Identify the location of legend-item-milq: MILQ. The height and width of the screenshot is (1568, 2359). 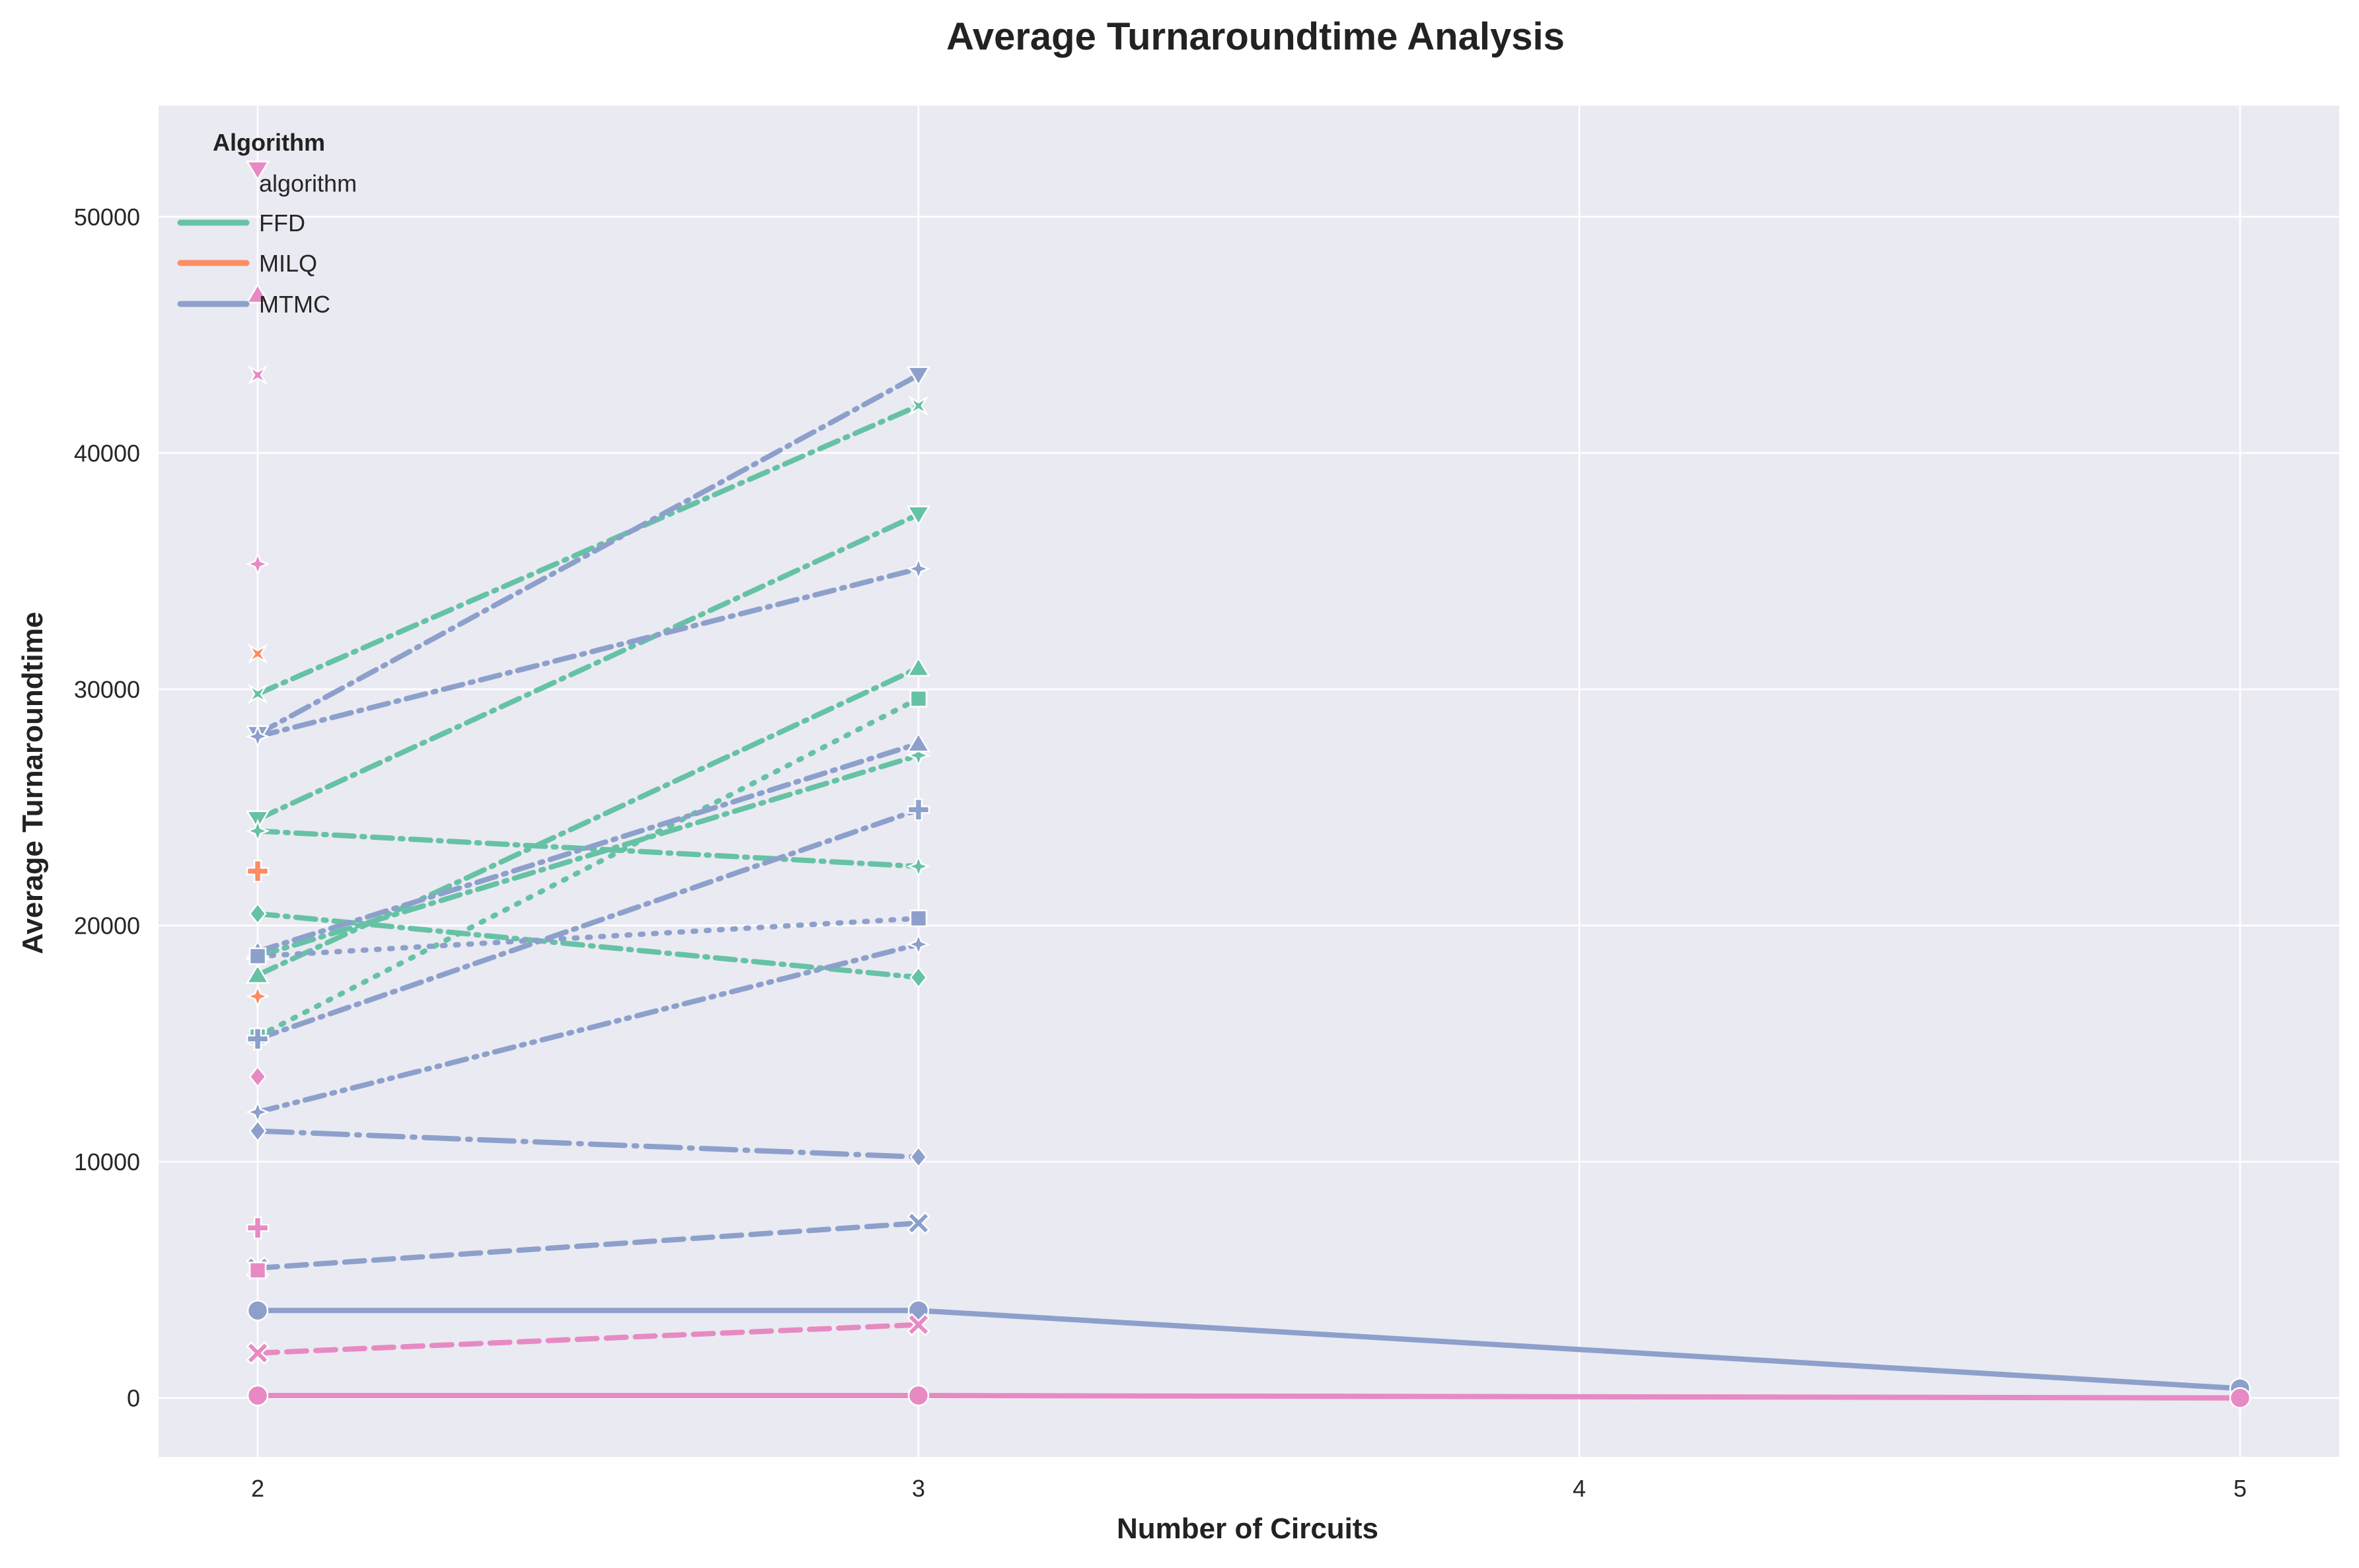
(288, 263).